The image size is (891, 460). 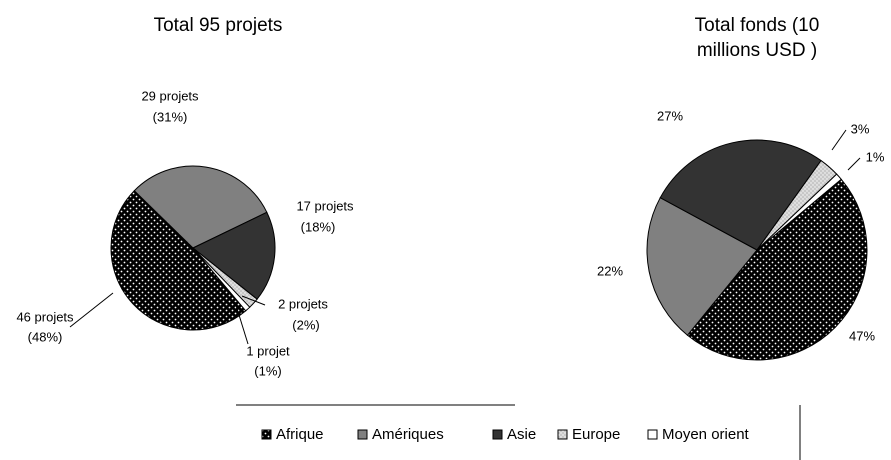 I want to click on data-label: 3%, so click(x=860, y=128).